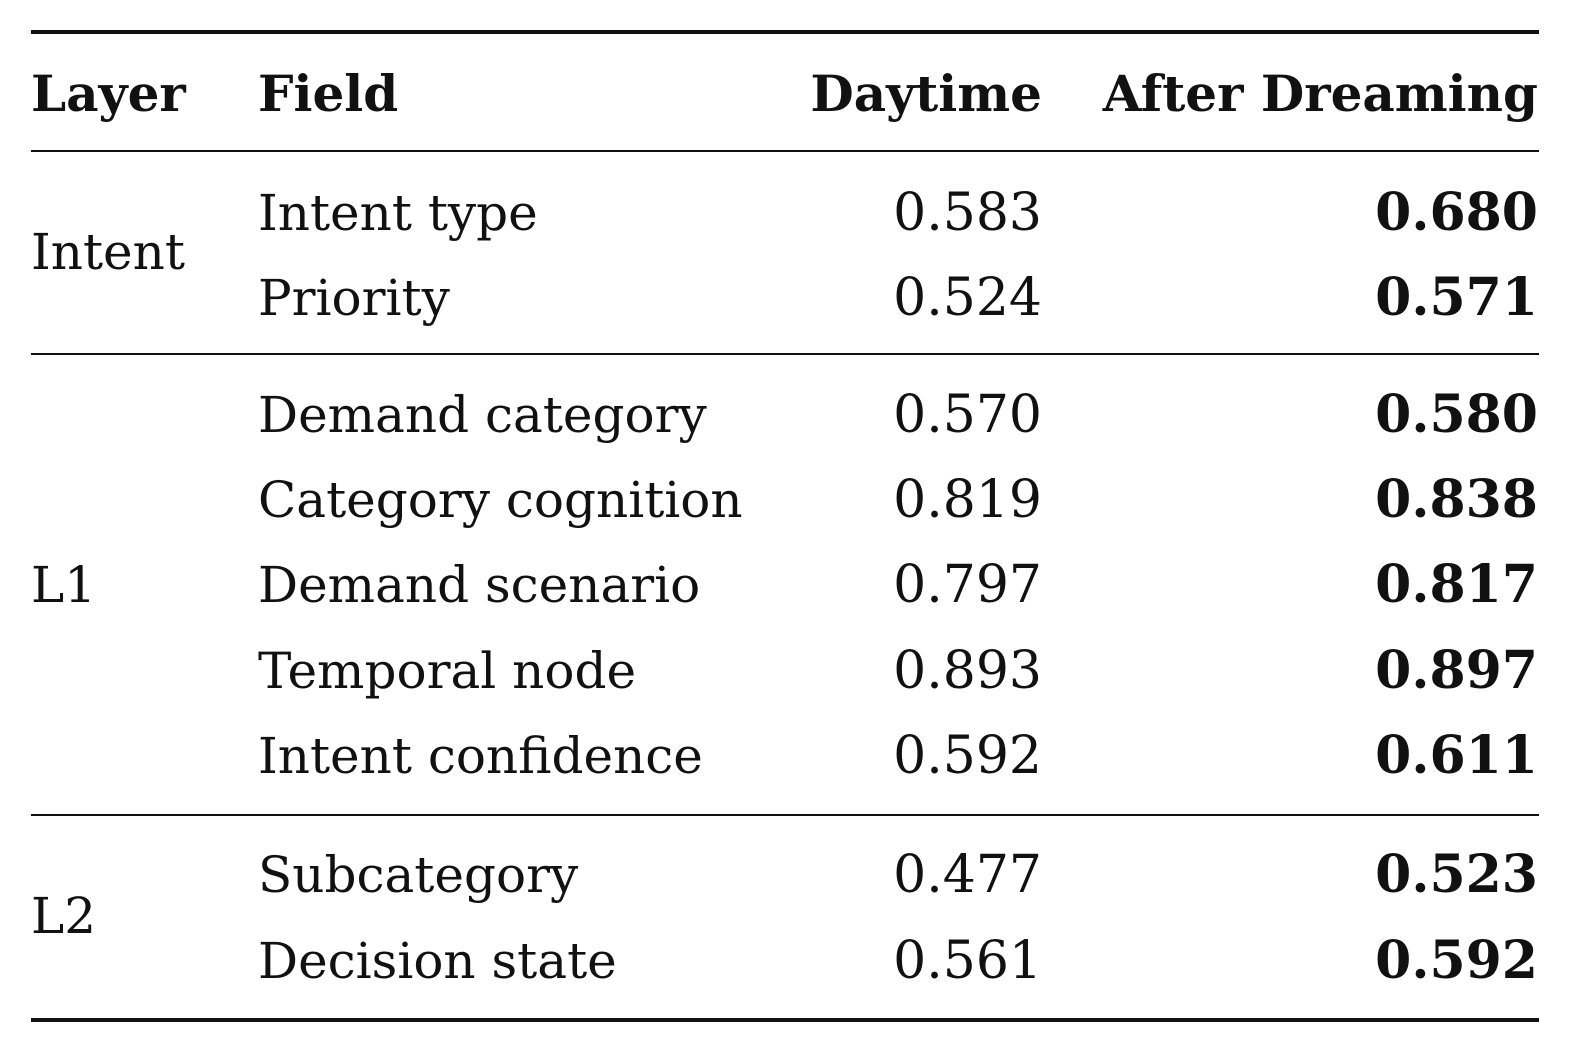 This screenshot has width=1578, height=1056. What do you see at coordinates (437, 961) in the screenshot?
I see `field-label: Decision state` at bounding box center [437, 961].